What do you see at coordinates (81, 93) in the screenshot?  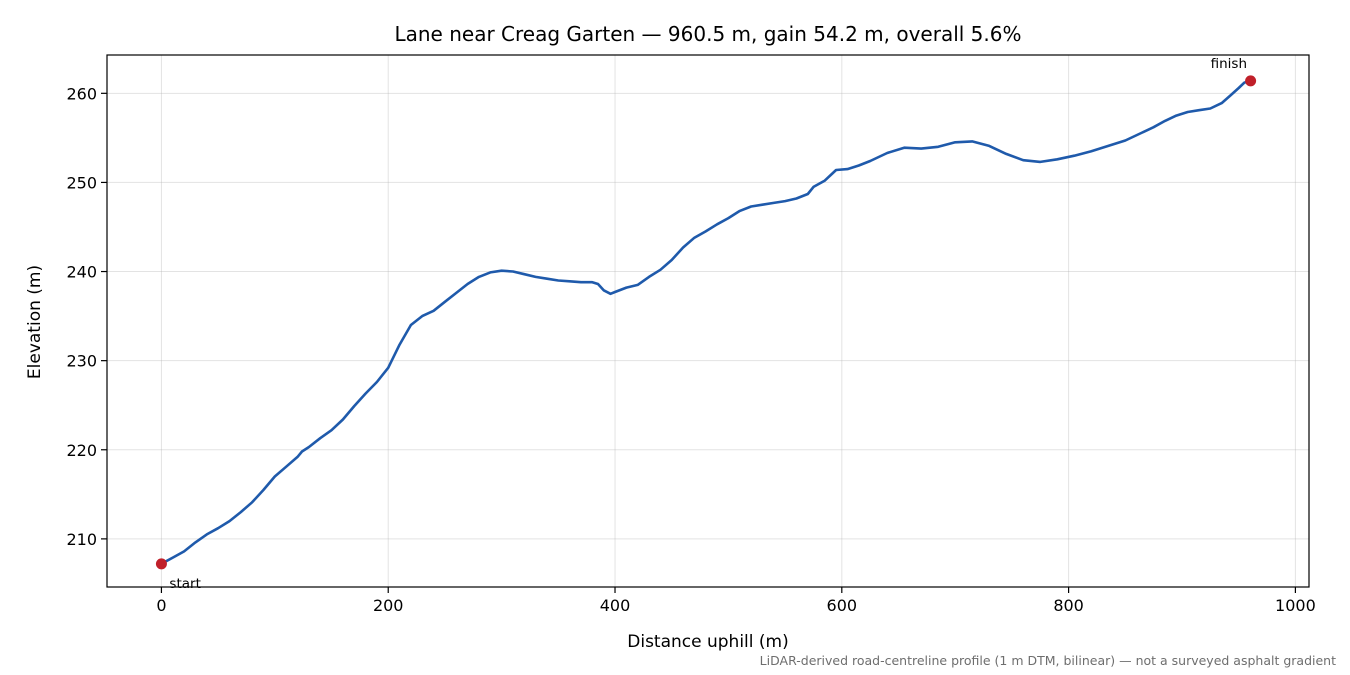 I see `y-tick-label: 260` at bounding box center [81, 93].